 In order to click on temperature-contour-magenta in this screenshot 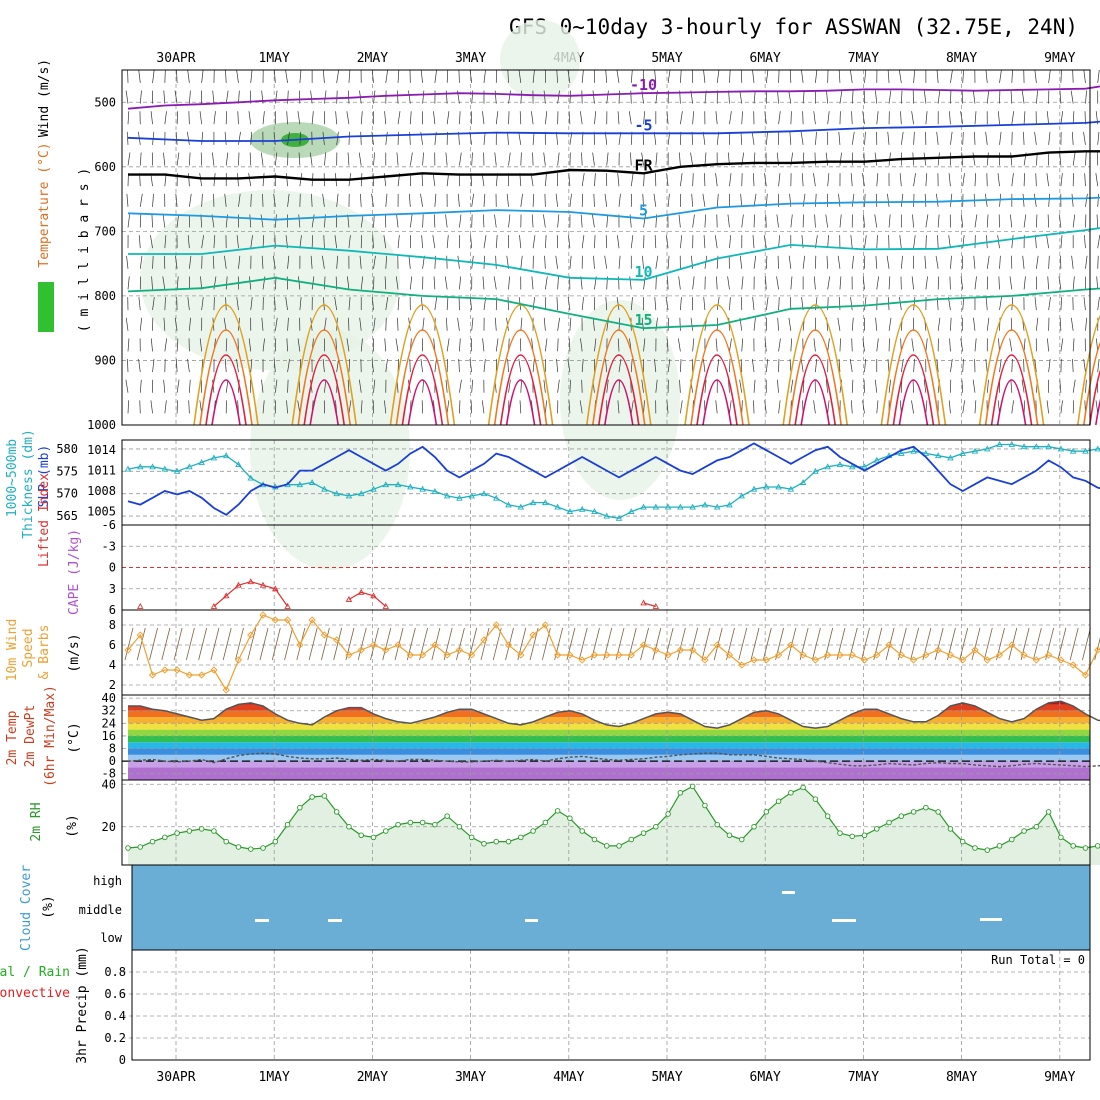, I will do `click(1097, 412)`.